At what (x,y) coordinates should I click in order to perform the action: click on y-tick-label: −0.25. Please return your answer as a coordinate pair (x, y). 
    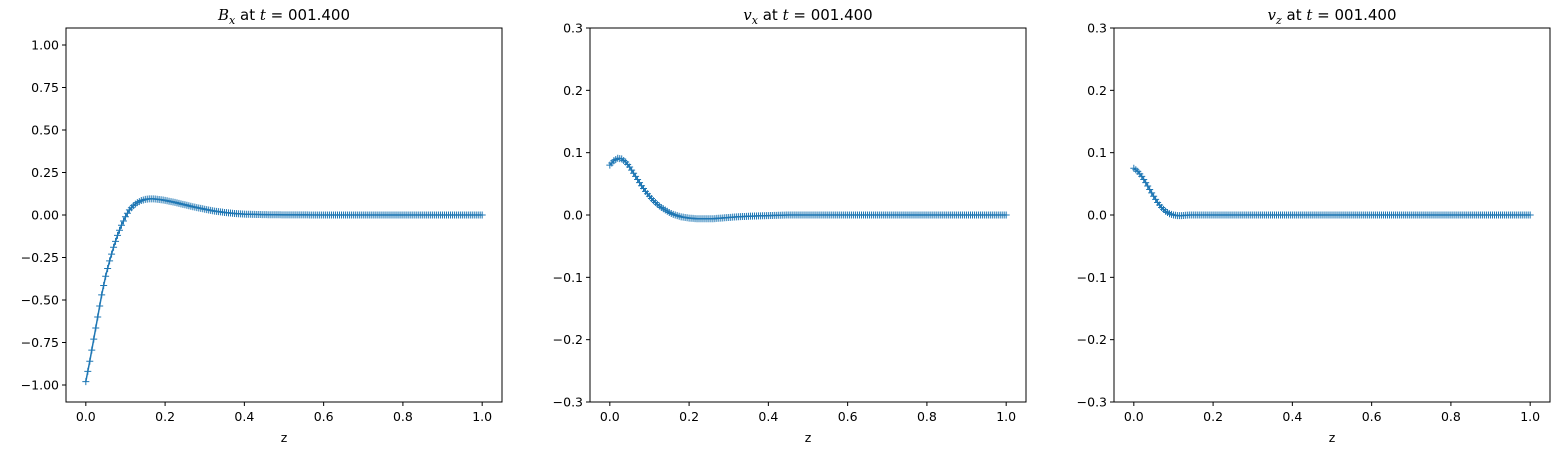
    Looking at the image, I should click on (40, 257).